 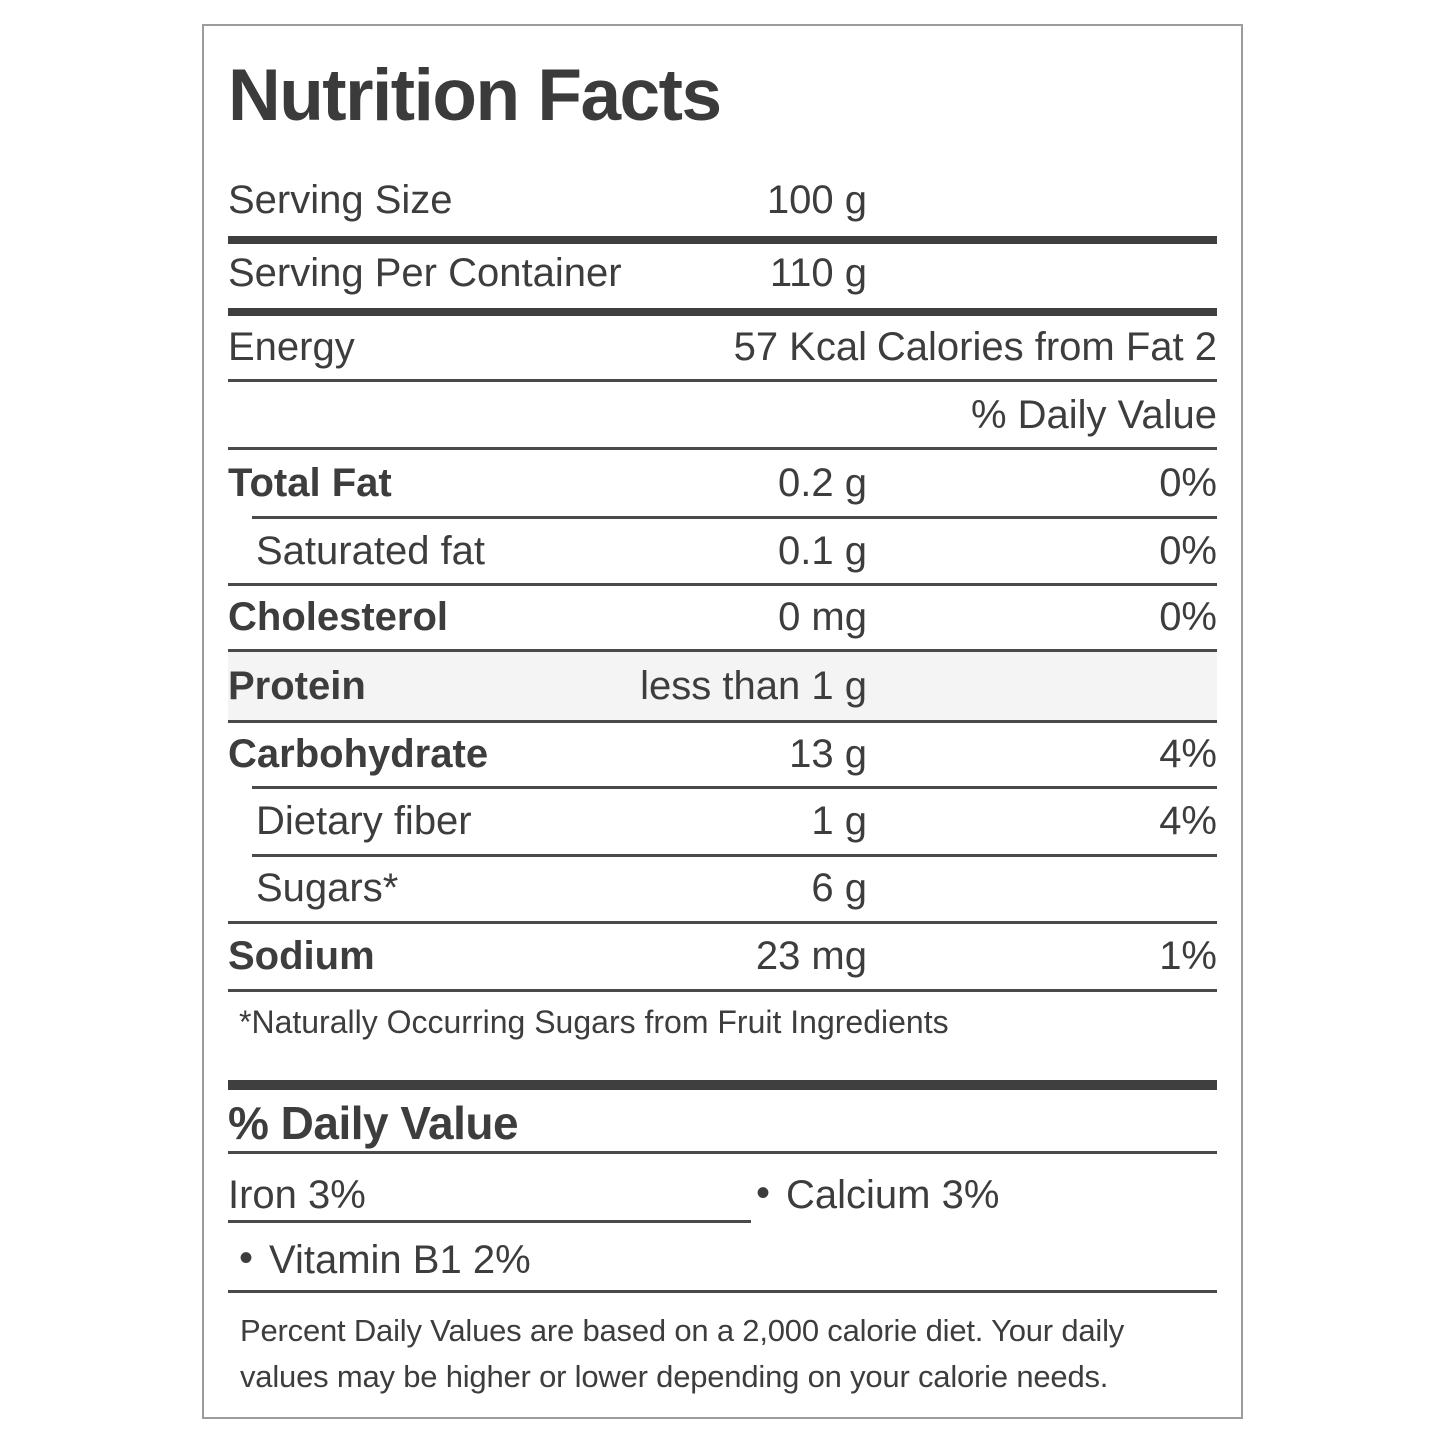 What do you see at coordinates (1188, 820) in the screenshot?
I see `dietary-fiber-daily-value: 4%` at bounding box center [1188, 820].